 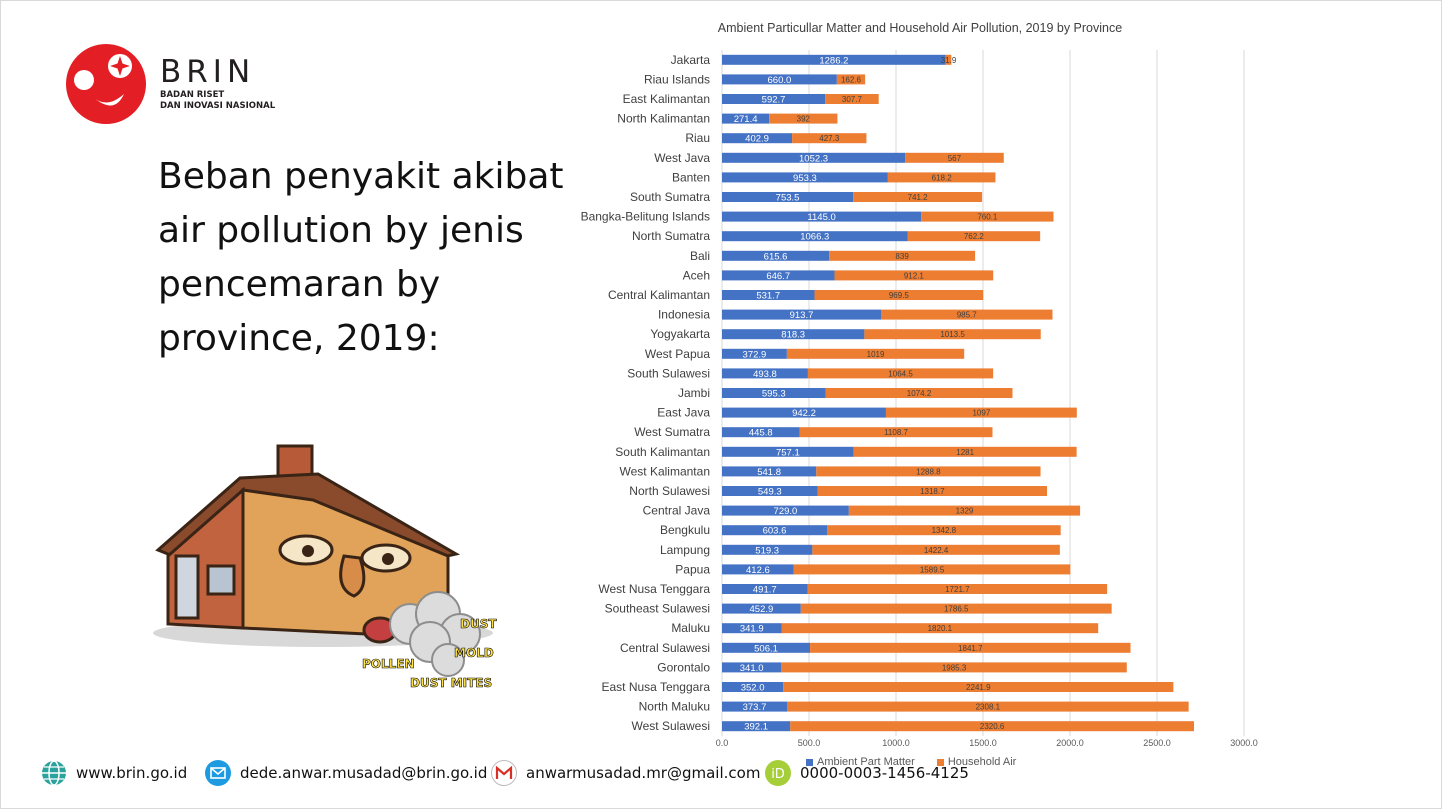 What do you see at coordinates (671, 236) in the screenshot?
I see `category-label: North Sumatra` at bounding box center [671, 236].